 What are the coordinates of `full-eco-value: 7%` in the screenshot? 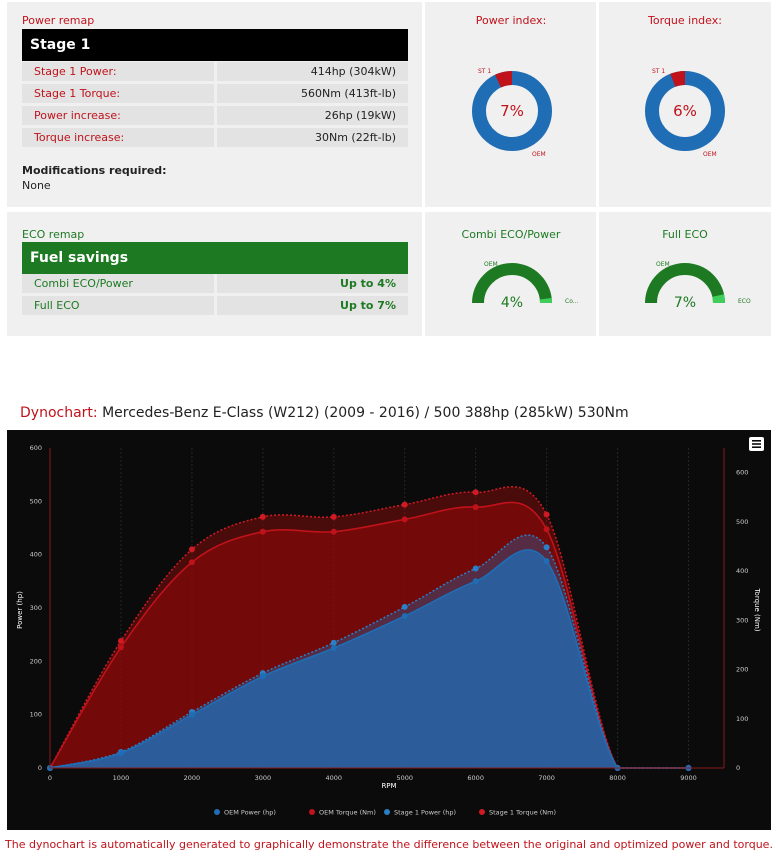 It's located at (685, 303).